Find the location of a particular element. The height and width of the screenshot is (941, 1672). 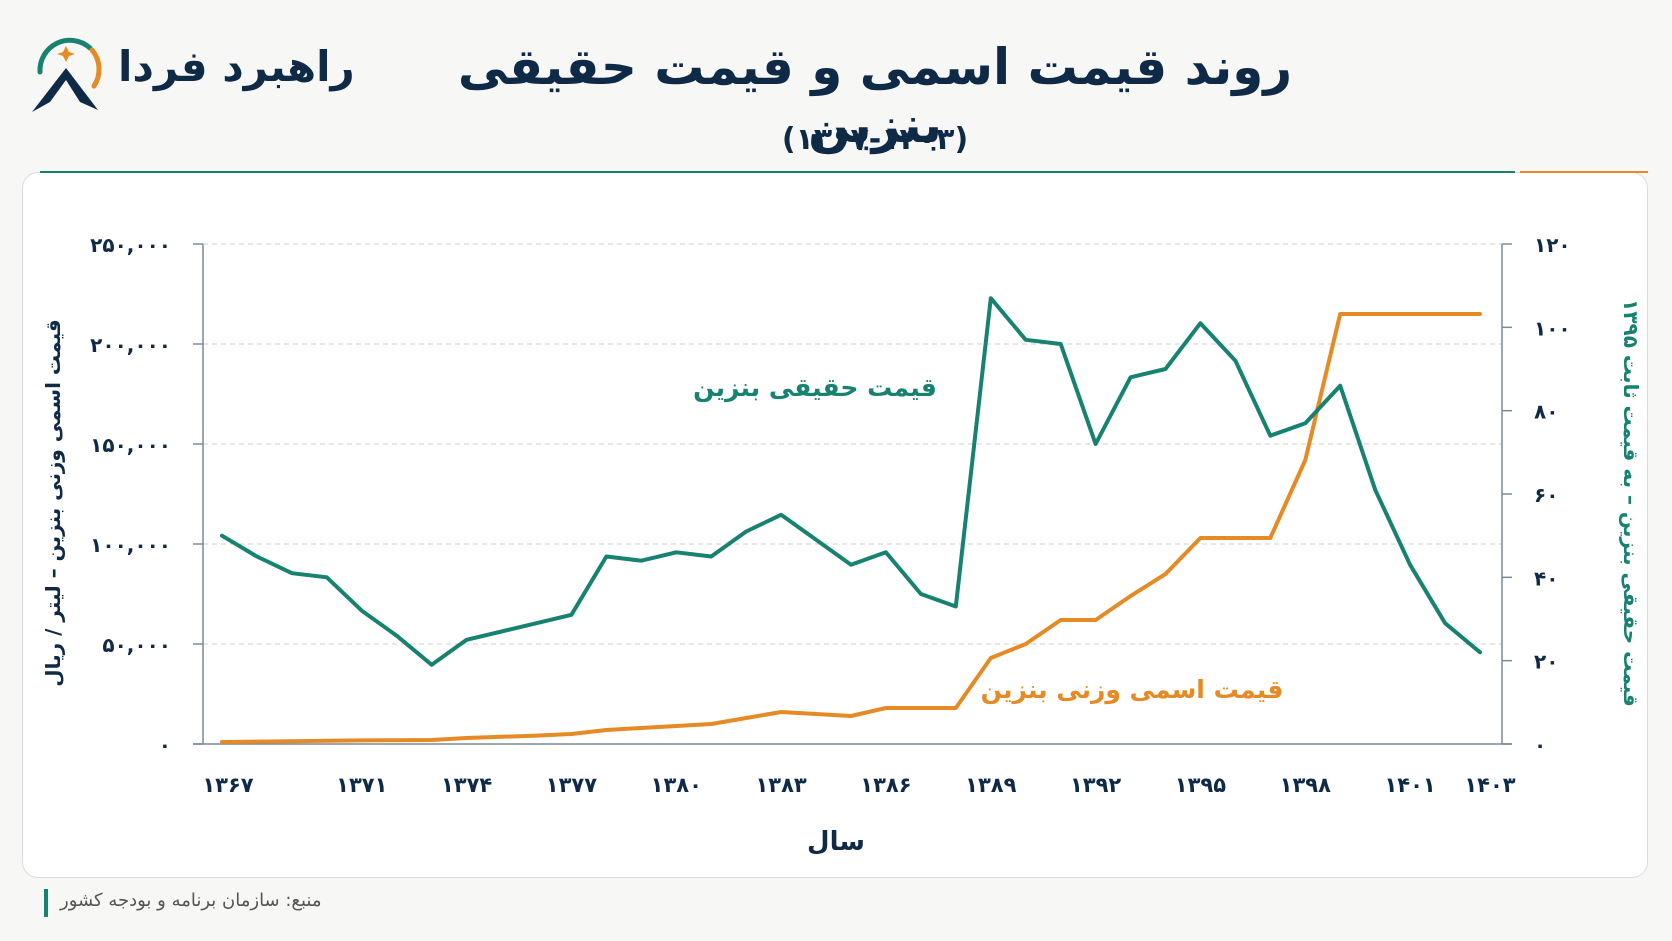

y-tick-label-right: ۲۰ is located at coordinates (1546, 662).